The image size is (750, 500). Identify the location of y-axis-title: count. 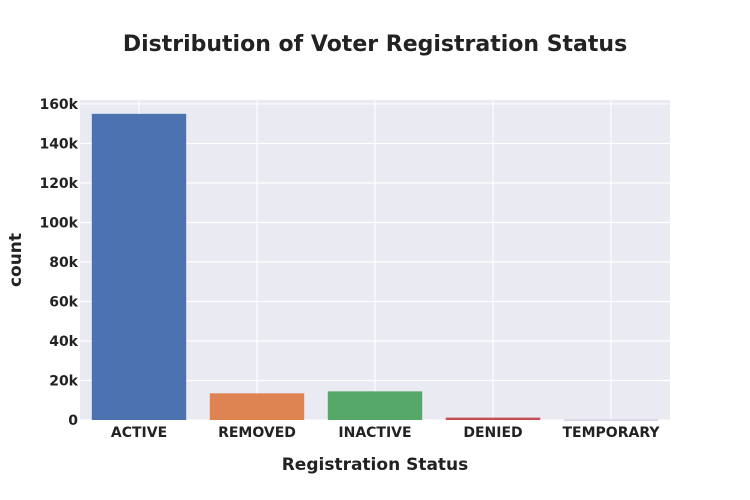
(16, 260).